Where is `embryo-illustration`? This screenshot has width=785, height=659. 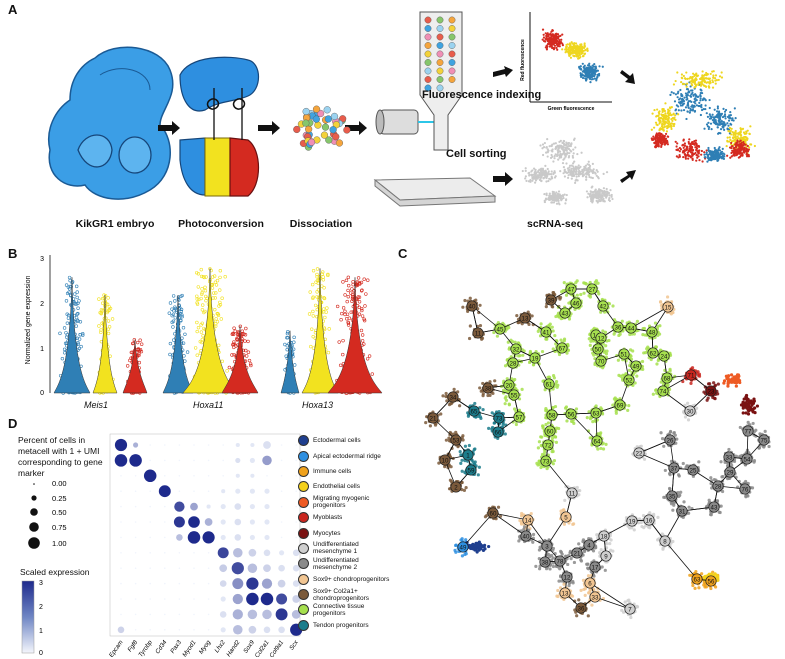 embryo-illustration is located at coordinates (111, 123).